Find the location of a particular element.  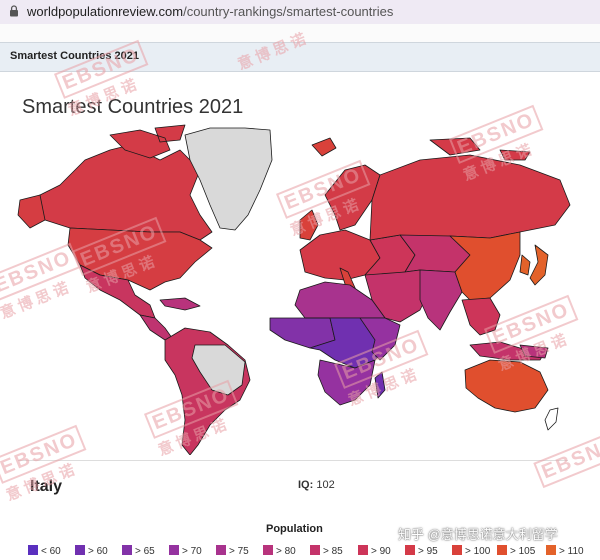

content-tab-bar: Smartest Countries 2021 is located at coordinates (300, 57).